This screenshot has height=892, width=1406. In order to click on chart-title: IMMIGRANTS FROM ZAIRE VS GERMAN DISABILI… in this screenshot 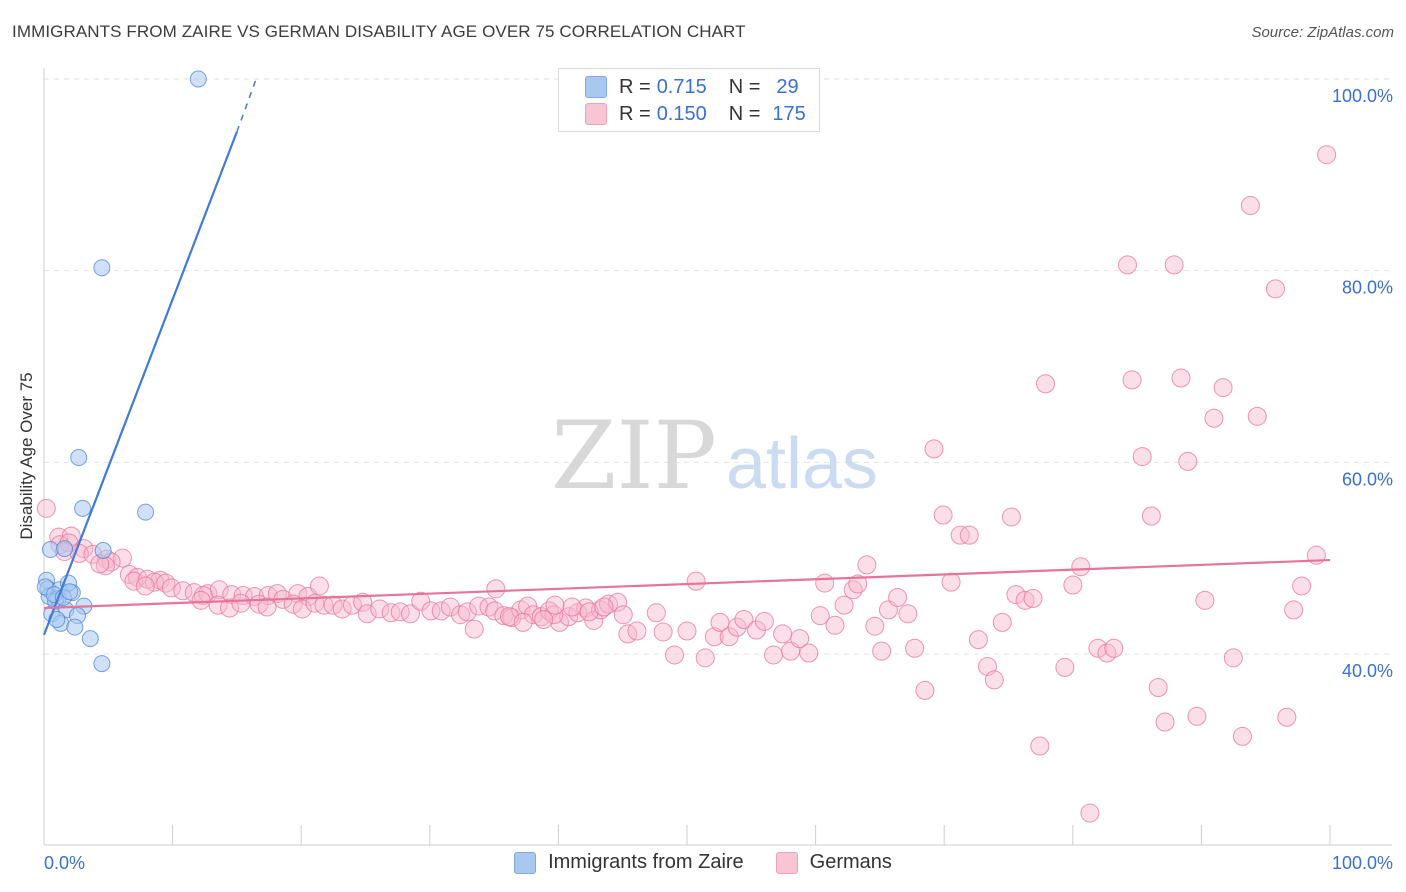, I will do `click(379, 31)`.